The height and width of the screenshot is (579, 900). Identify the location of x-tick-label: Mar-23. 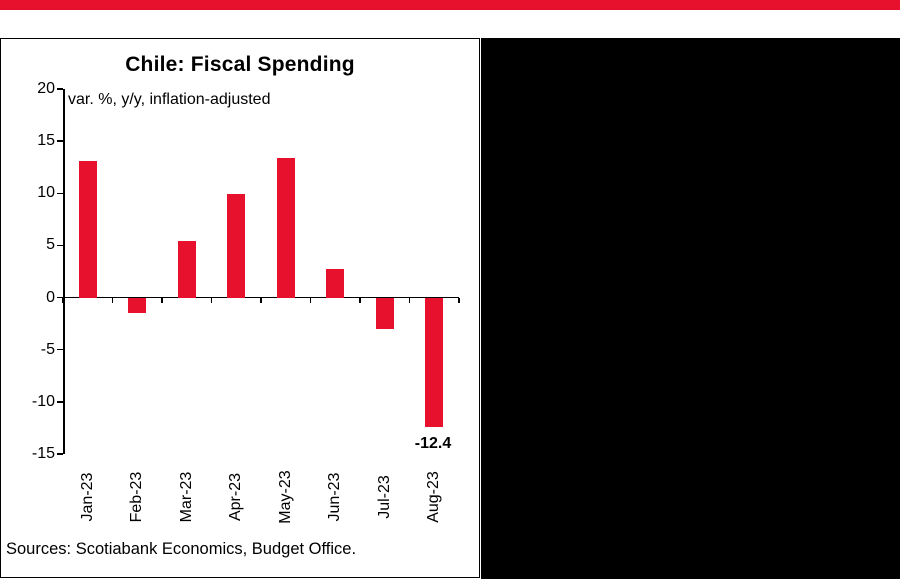
(186, 497).